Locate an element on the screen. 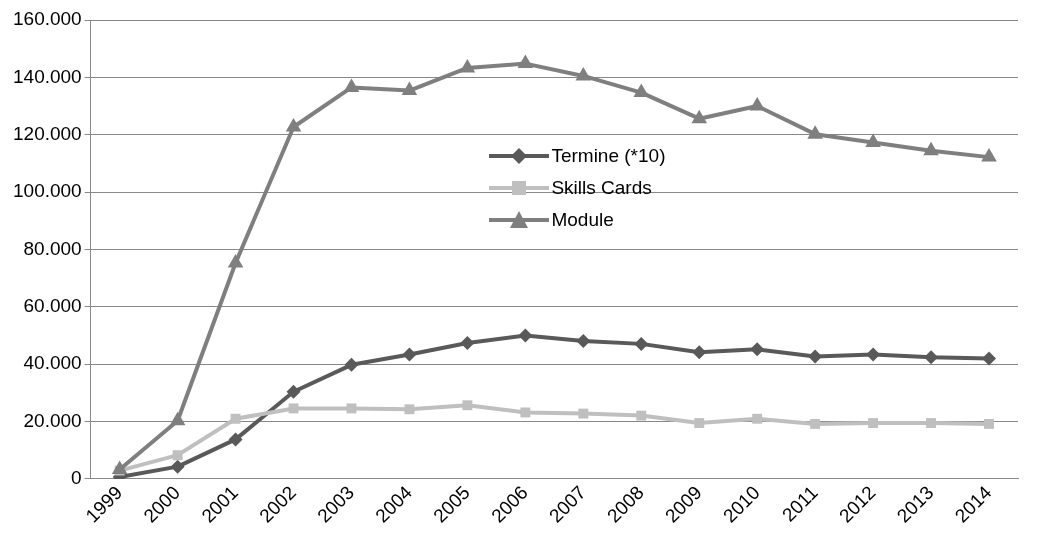  y-tick-label: 20.000 is located at coordinates (52, 420).